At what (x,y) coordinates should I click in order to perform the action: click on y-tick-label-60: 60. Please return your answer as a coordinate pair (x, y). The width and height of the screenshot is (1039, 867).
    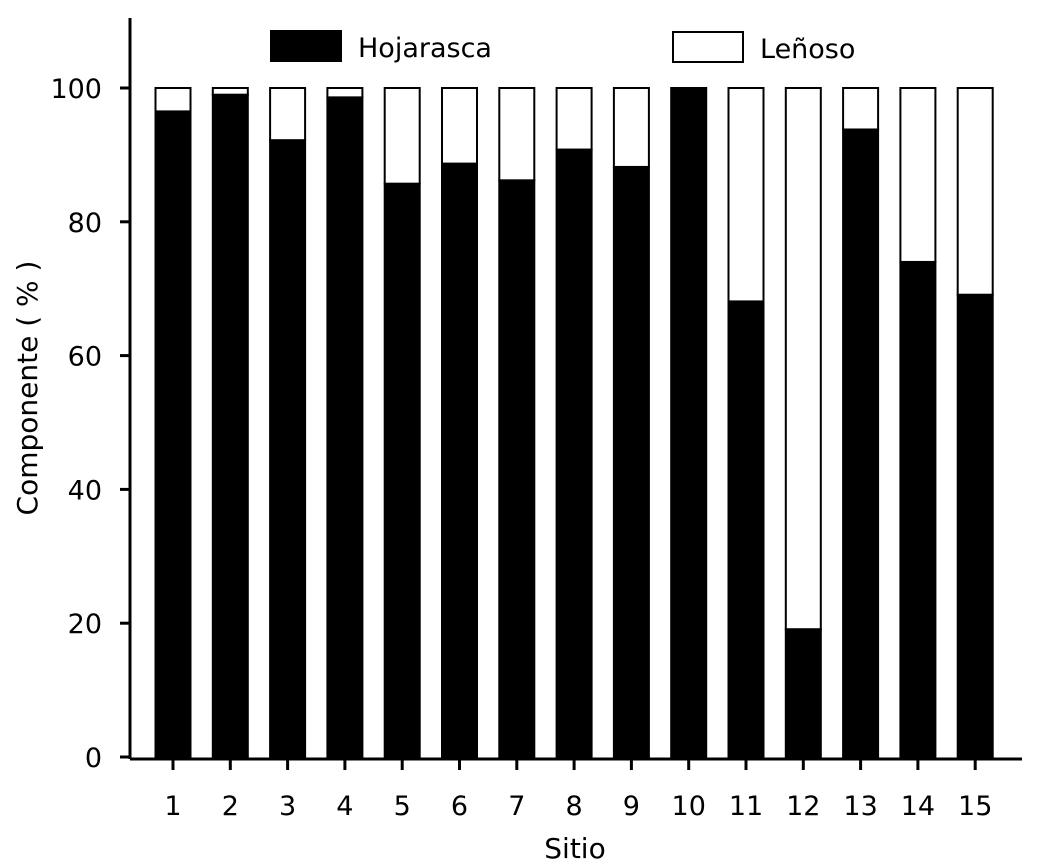
    Looking at the image, I should click on (85, 357).